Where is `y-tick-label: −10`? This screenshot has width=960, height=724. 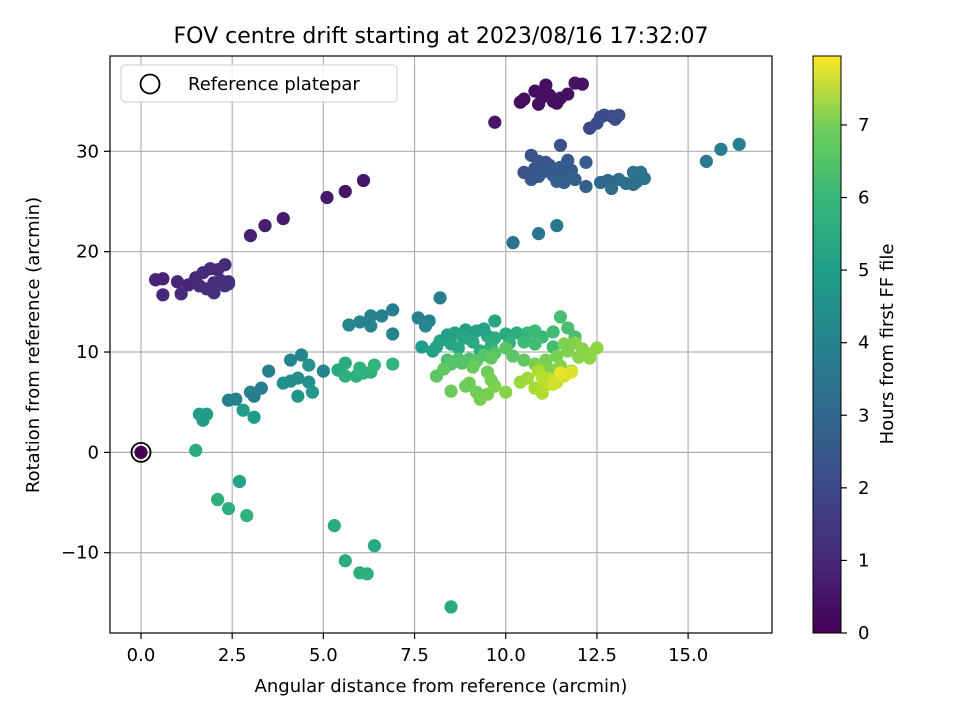 y-tick-label: −10 is located at coordinates (80, 553).